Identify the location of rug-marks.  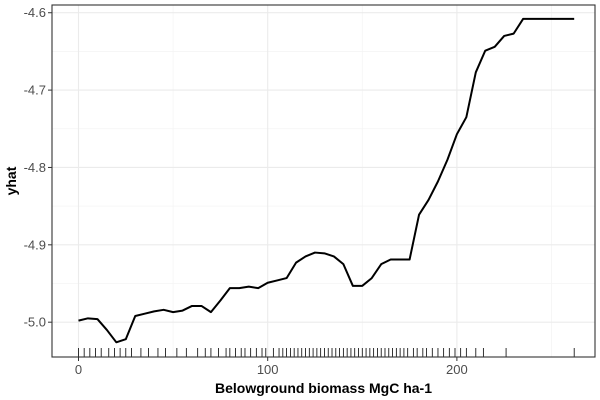
(326, 352).